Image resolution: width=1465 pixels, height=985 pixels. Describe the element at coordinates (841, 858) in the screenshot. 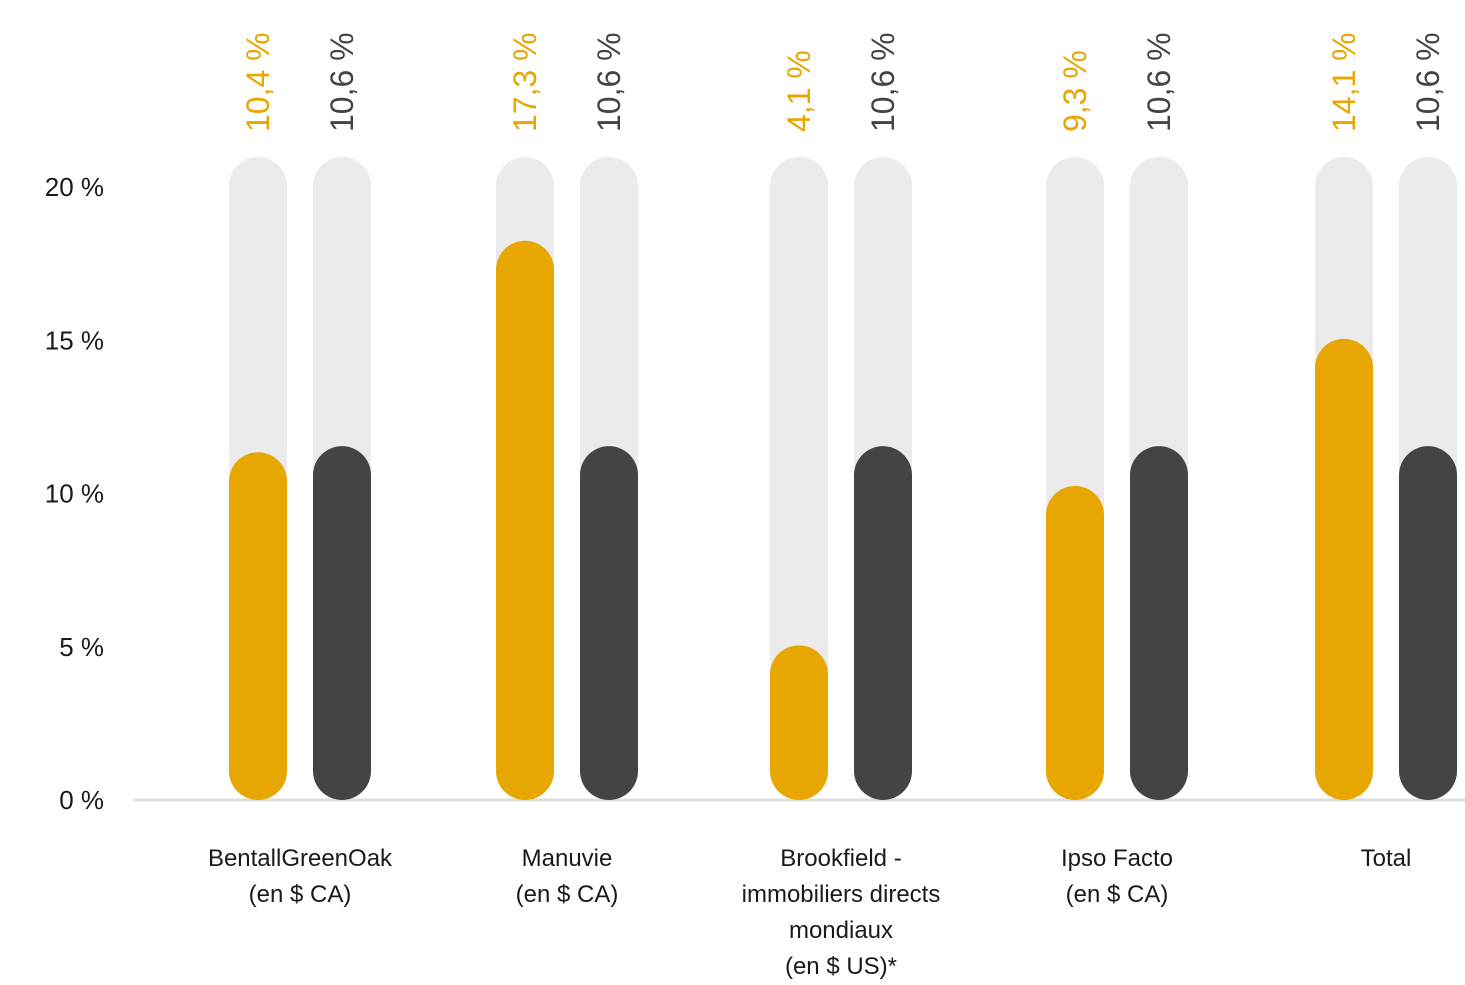

I see `category-label-line: Brookfield -` at that location.